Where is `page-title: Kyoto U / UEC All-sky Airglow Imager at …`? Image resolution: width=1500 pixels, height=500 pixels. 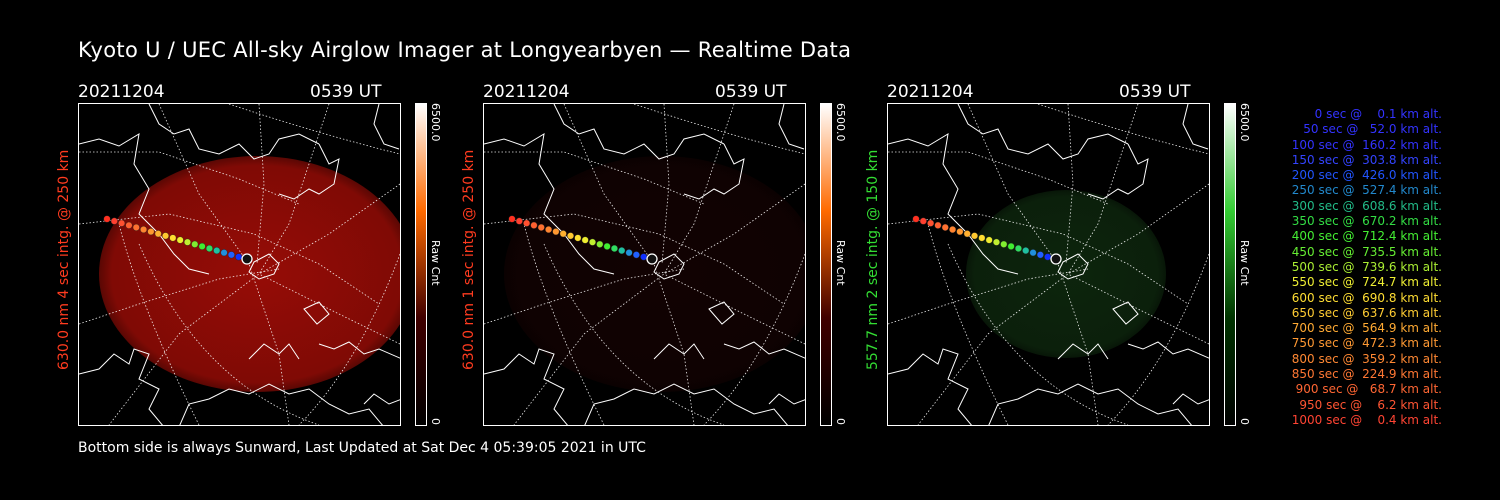
page-title: Kyoto U / UEC All-sky Airglow Imager at … is located at coordinates (465, 50).